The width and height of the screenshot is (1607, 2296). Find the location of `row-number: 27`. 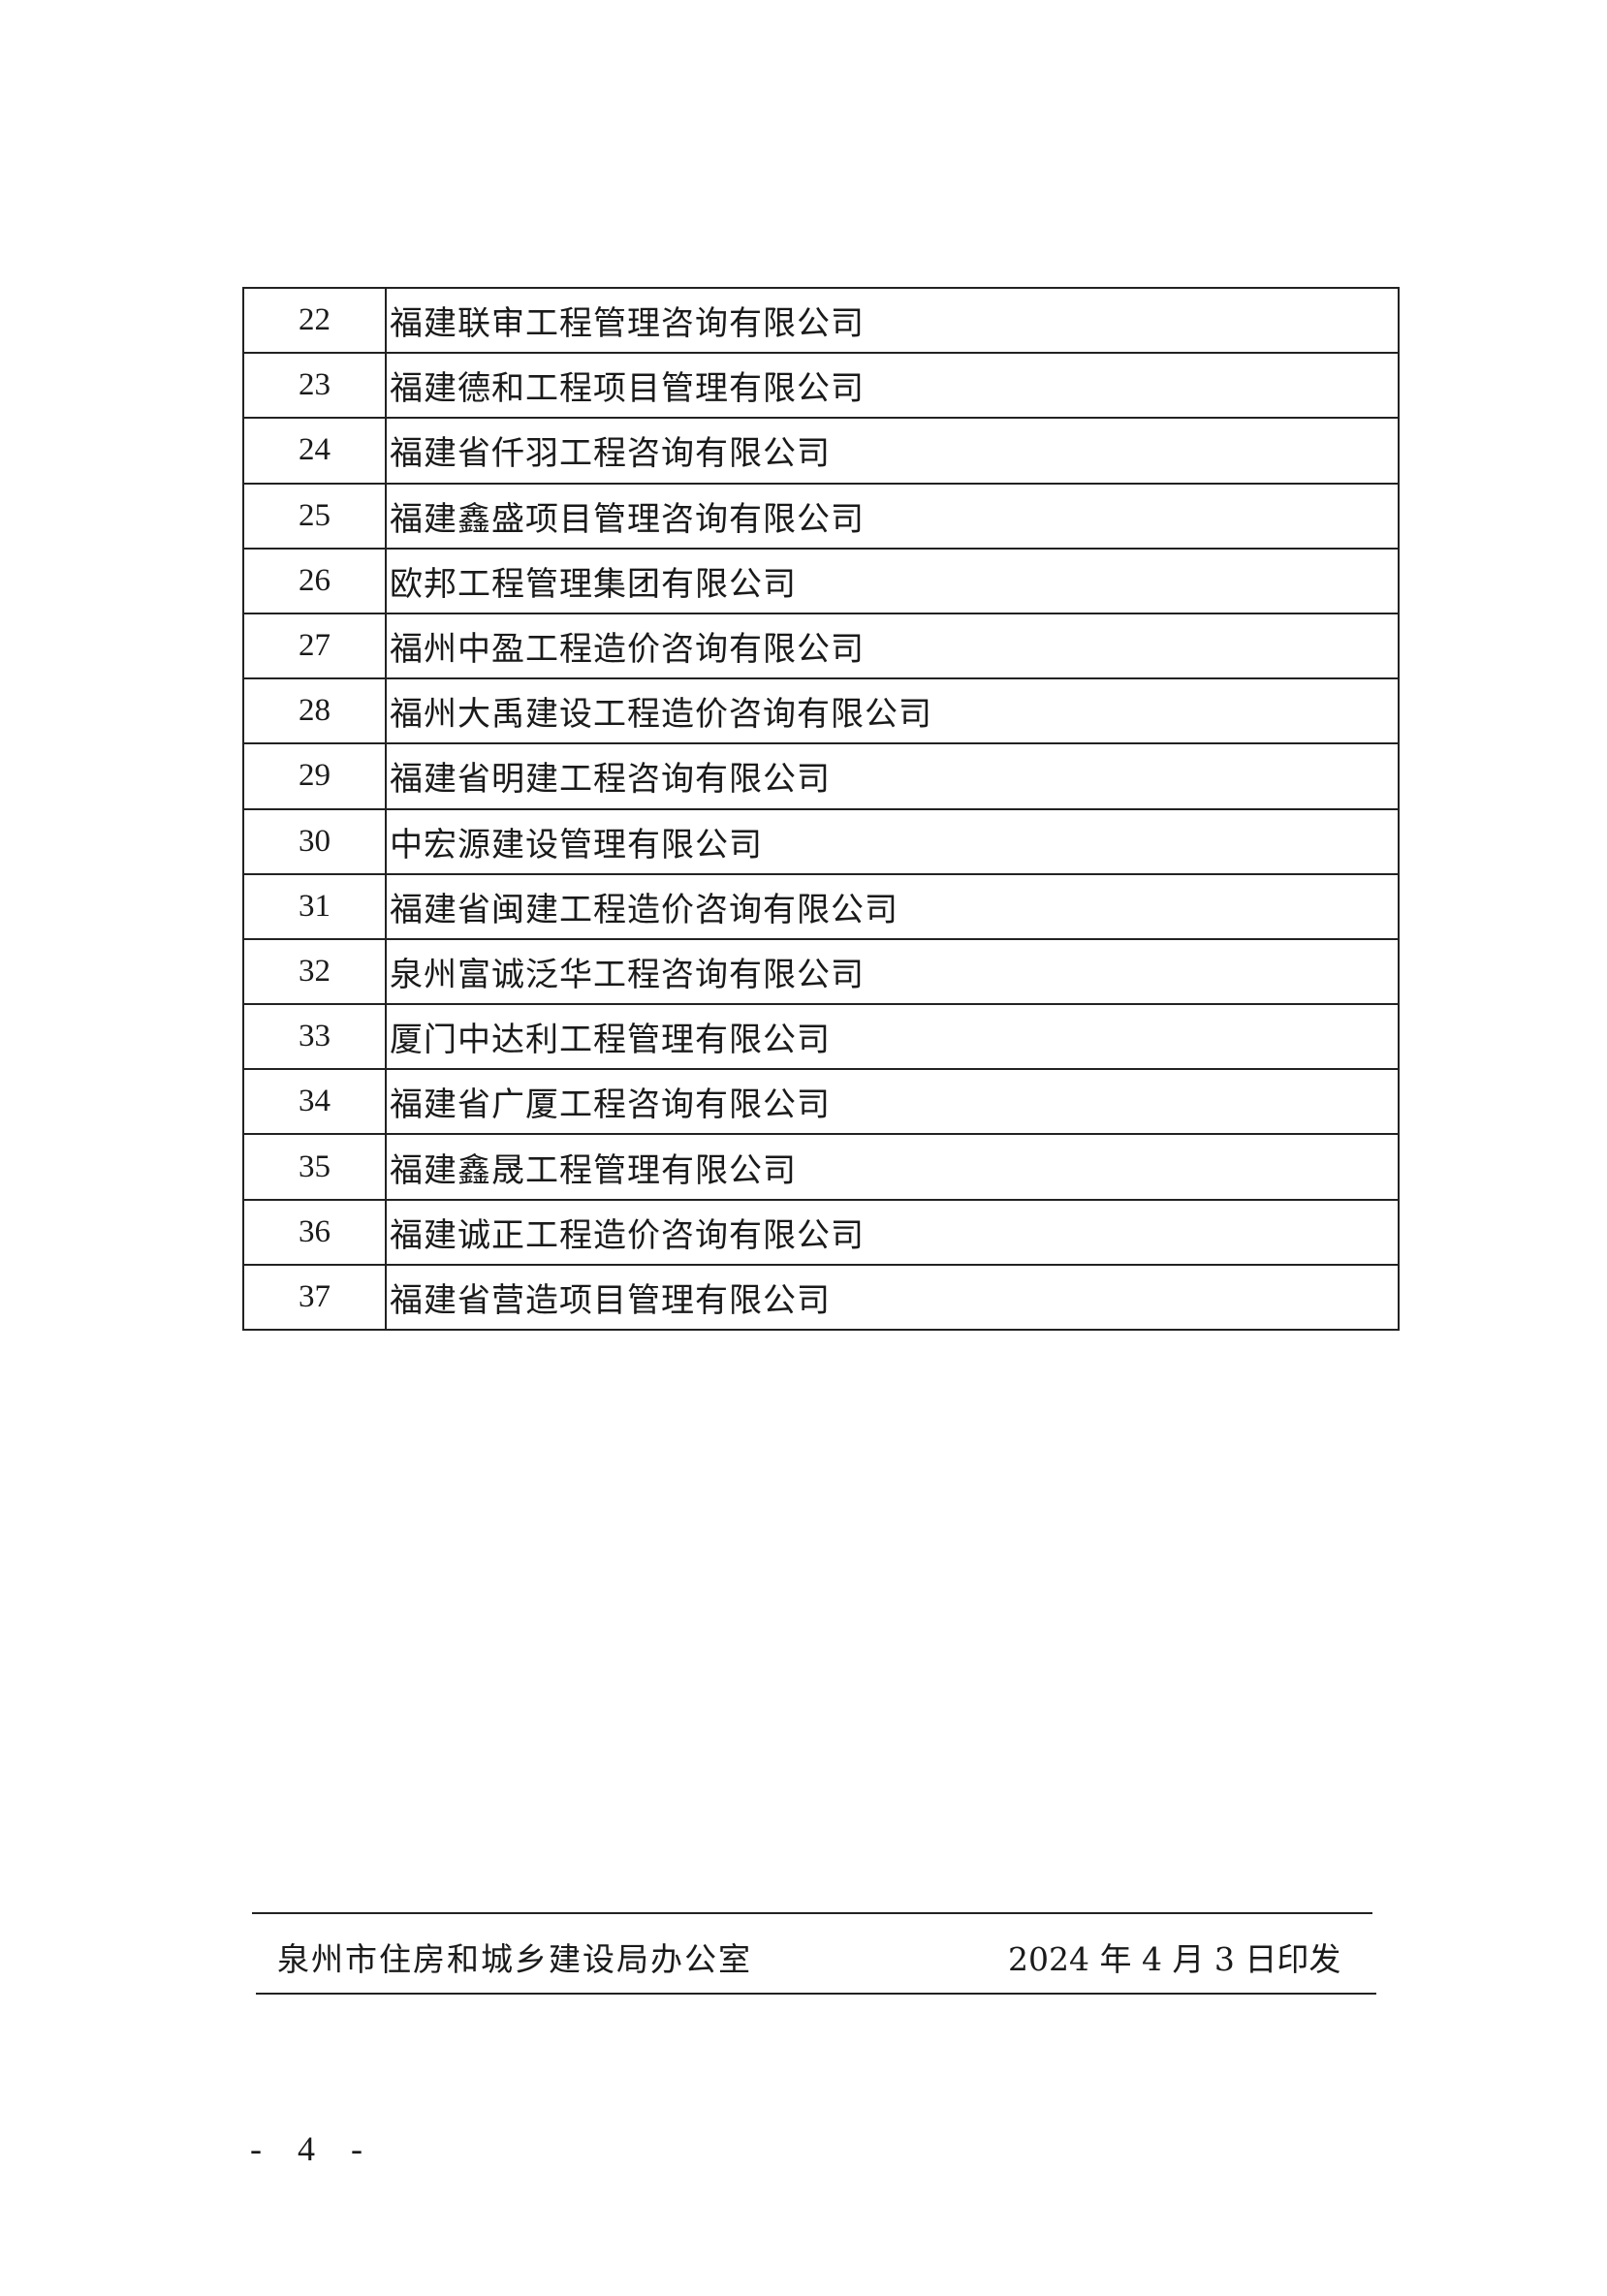

row-number: 27 is located at coordinates (314, 646).